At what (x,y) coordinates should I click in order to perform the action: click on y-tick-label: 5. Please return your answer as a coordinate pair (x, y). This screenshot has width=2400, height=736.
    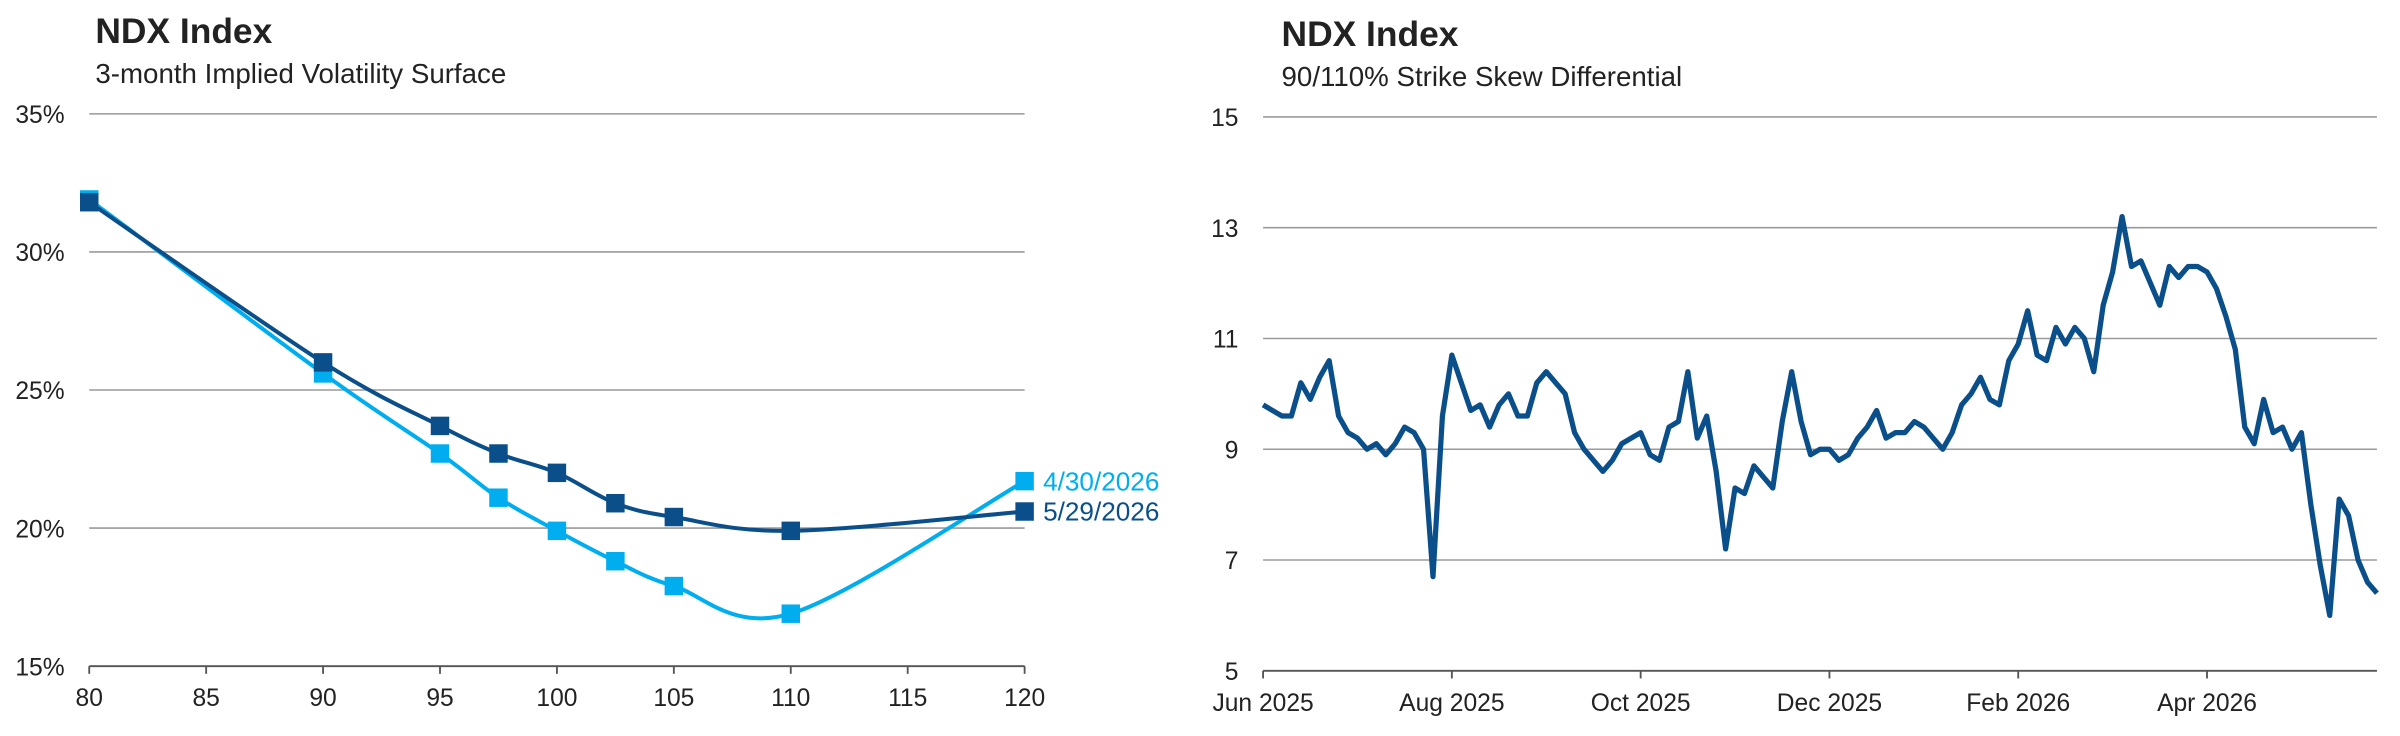
    Looking at the image, I should click on (1232, 672).